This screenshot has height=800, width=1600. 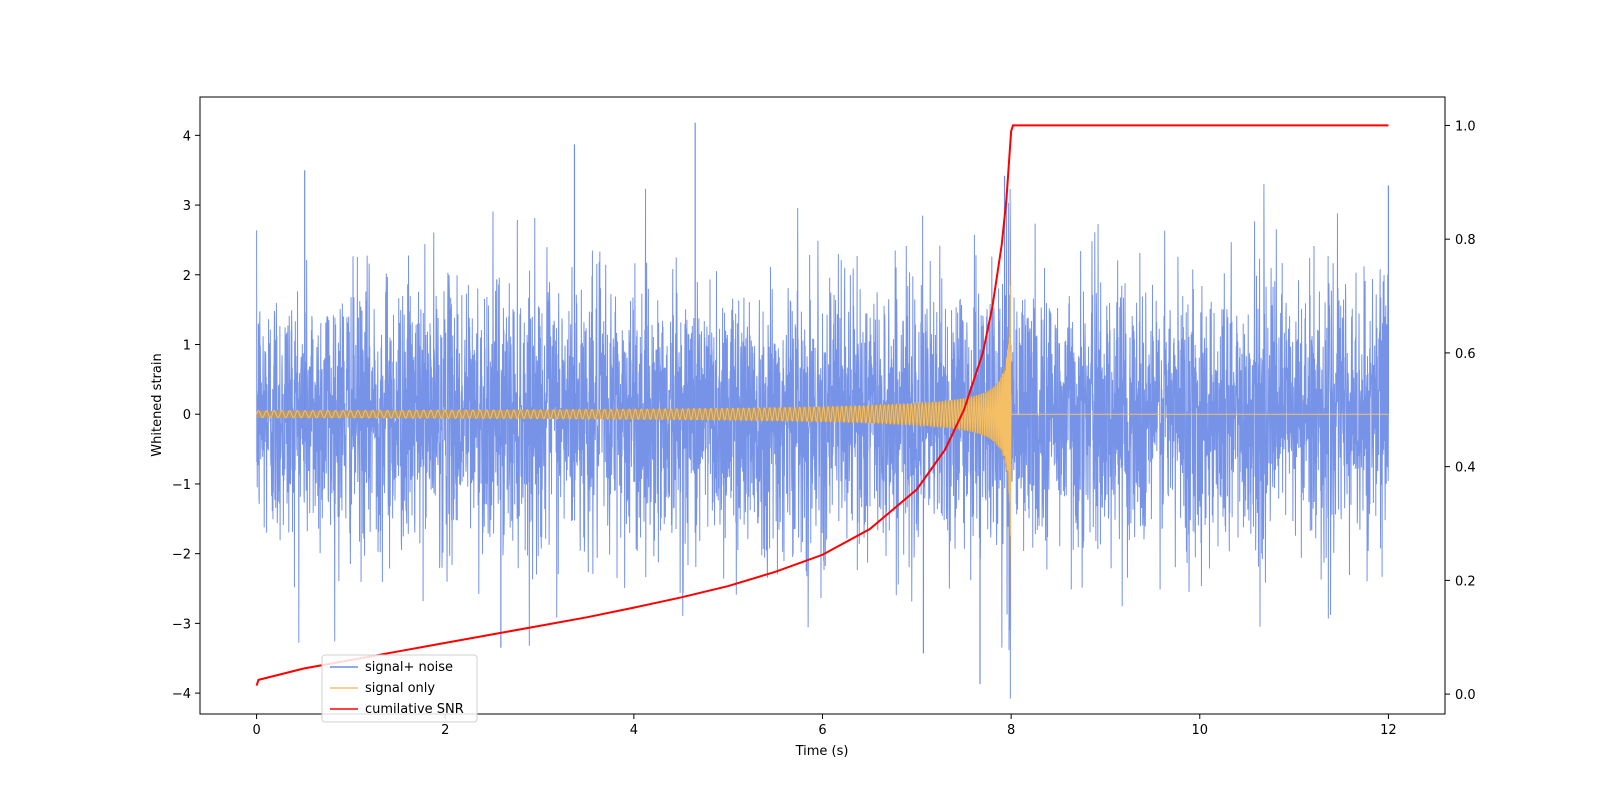 I want to click on y2-tick-label: 0.0, so click(x=1465, y=695).